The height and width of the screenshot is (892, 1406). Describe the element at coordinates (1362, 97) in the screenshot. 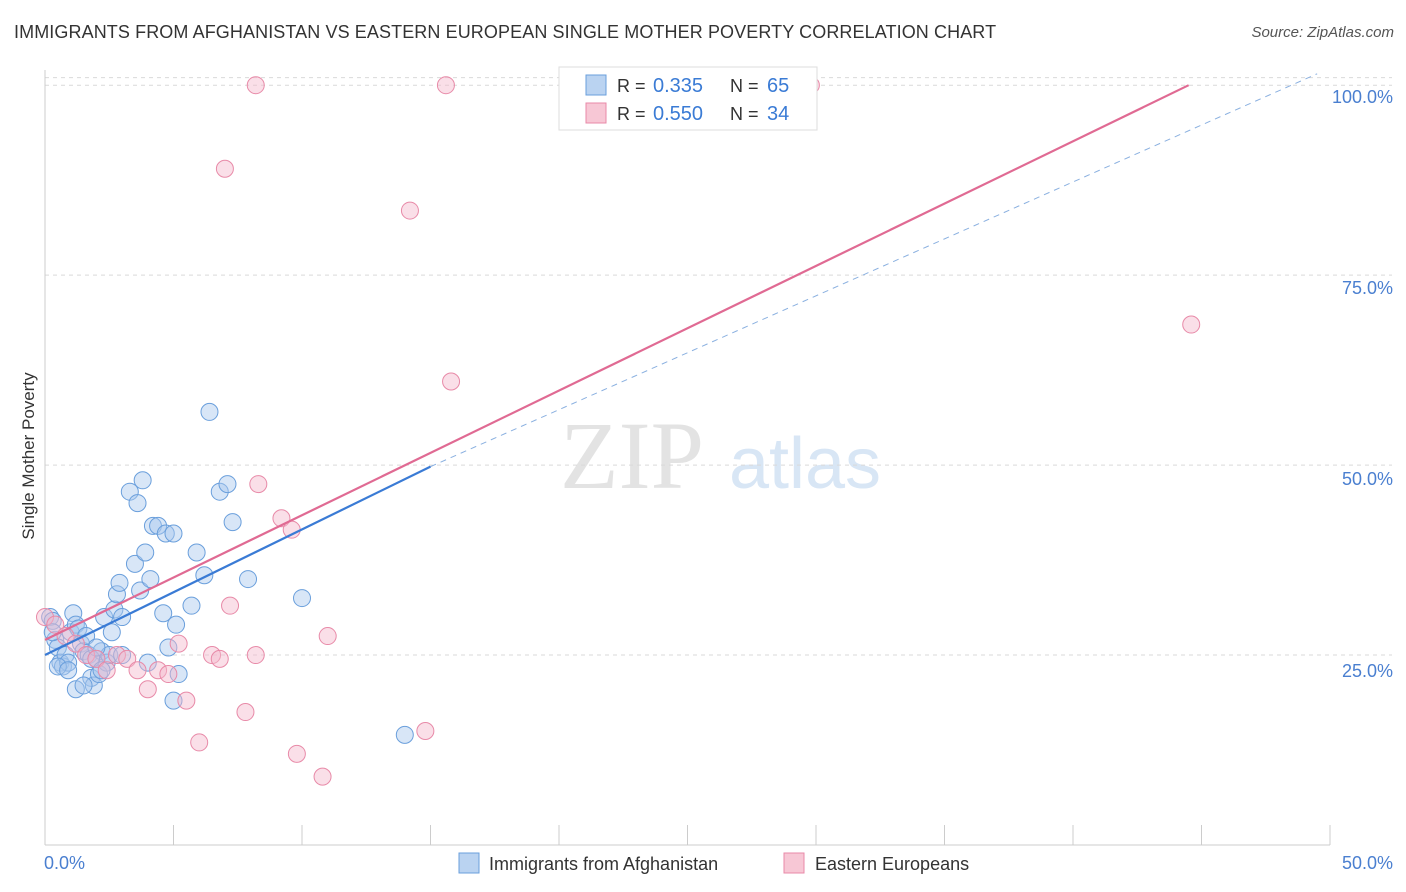

I see `y-tick-label: 100.0%` at that location.